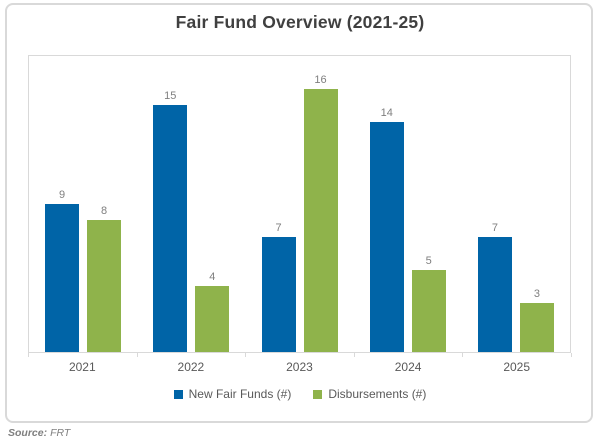  Describe the element at coordinates (536, 327) in the screenshot. I see `bar-2025-Disbursements (#)` at that location.